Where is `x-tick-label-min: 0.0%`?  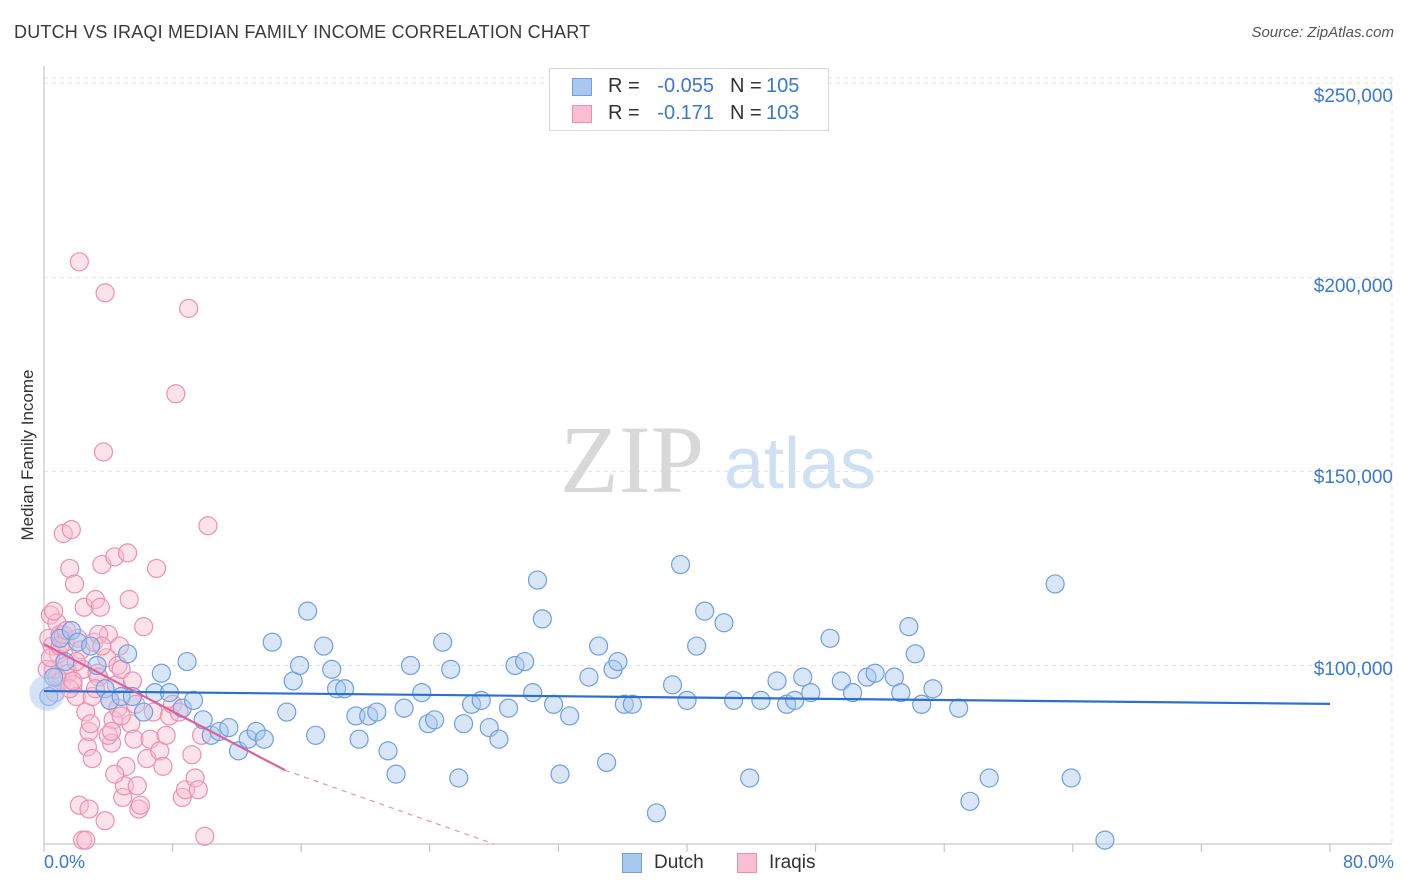 x-tick-label-min: 0.0% is located at coordinates (65, 862).